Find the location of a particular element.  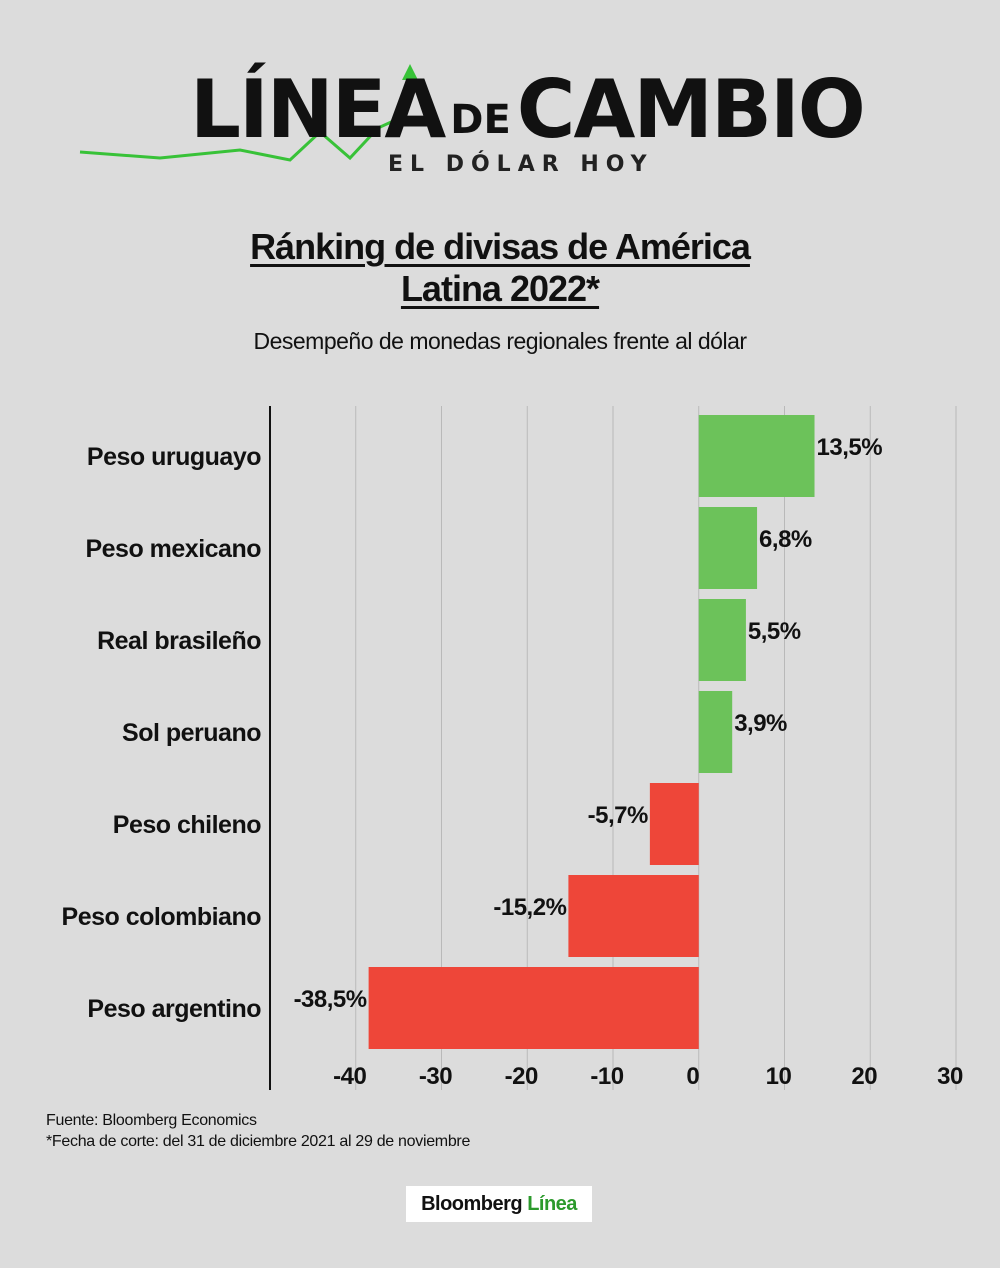

chart-title-line2: Latina 2022* is located at coordinates (500, 288).